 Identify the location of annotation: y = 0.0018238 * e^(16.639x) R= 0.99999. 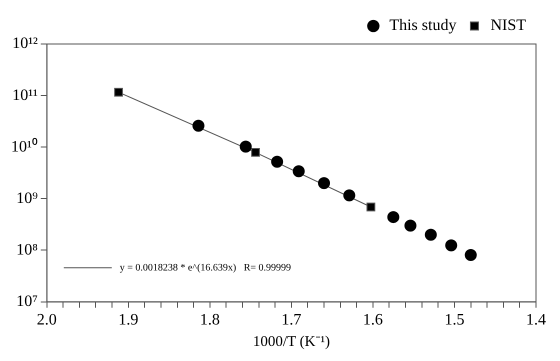
(206, 268).